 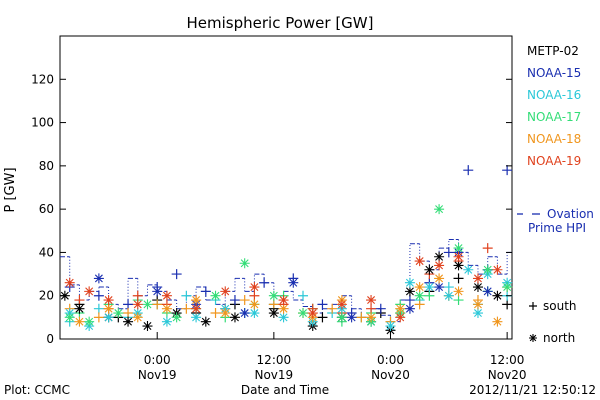 I want to click on legend-entry: NOAA-19, so click(x=554, y=161).